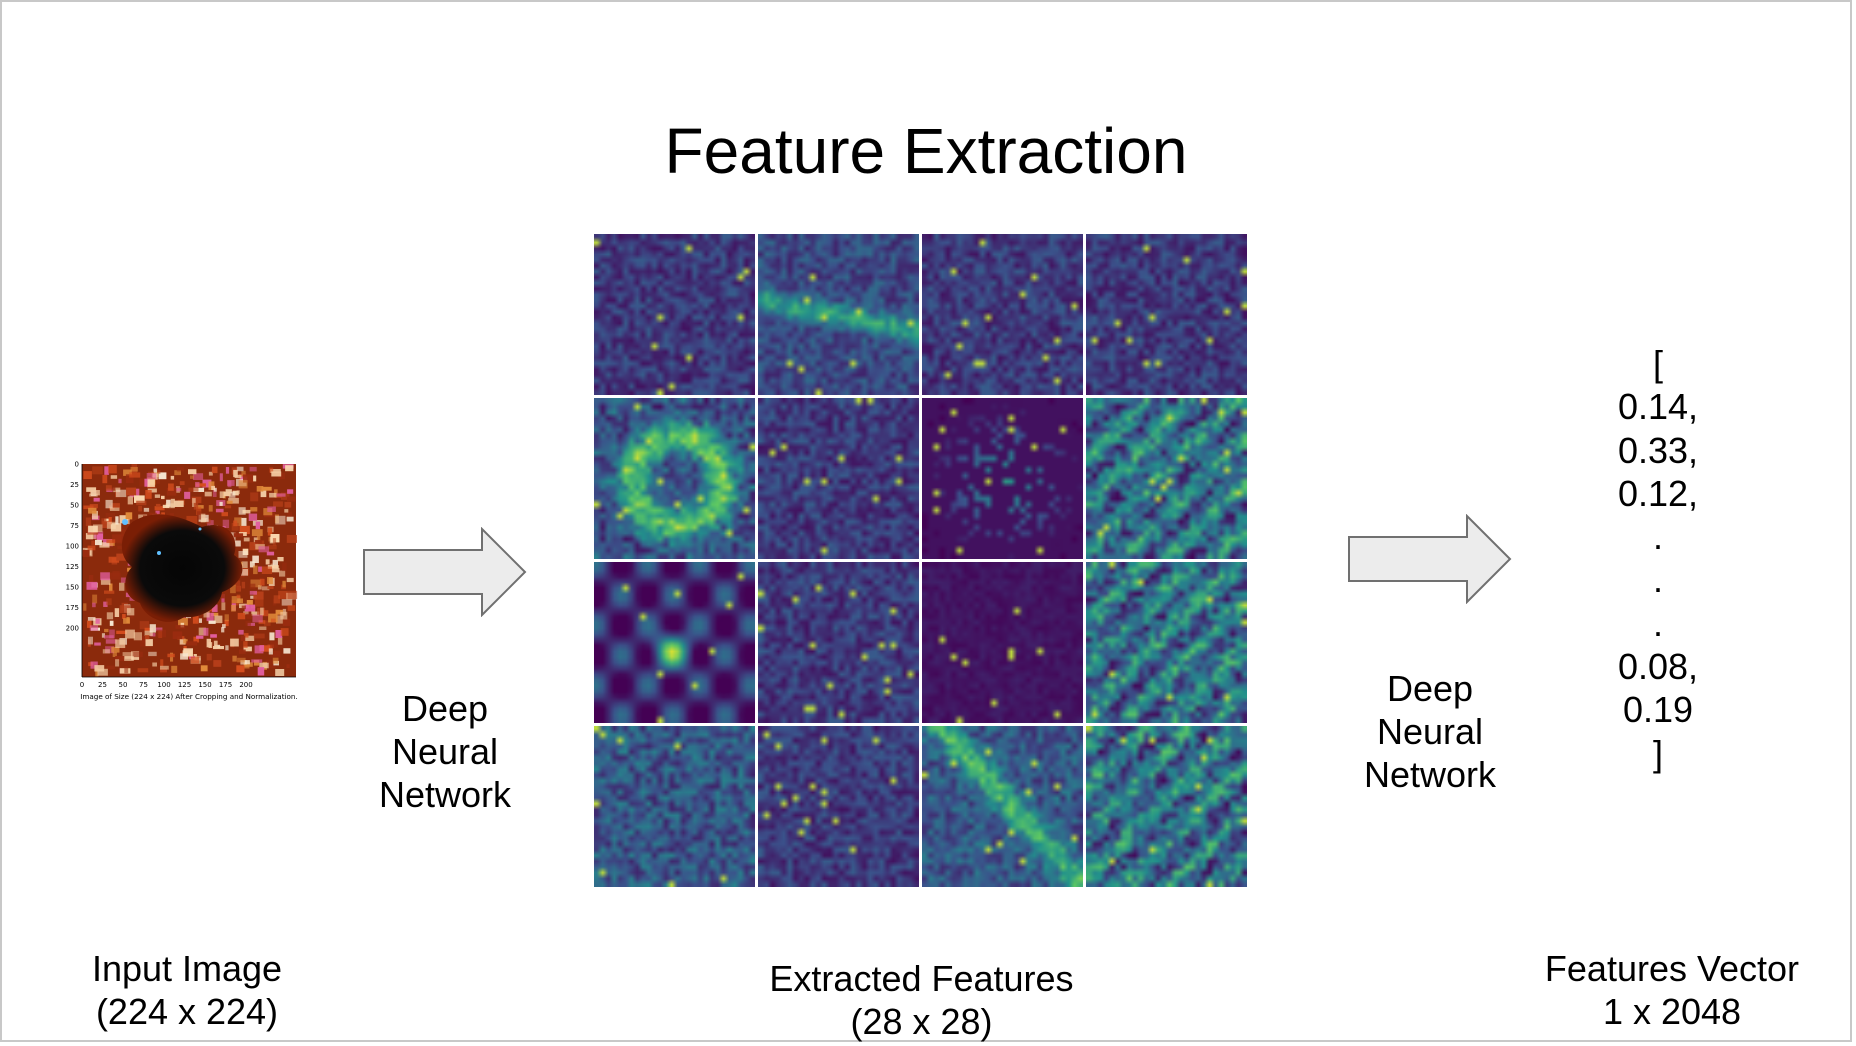  What do you see at coordinates (1672, 990) in the screenshot?
I see `vector-caption: Features Vector 1 x 2048` at bounding box center [1672, 990].